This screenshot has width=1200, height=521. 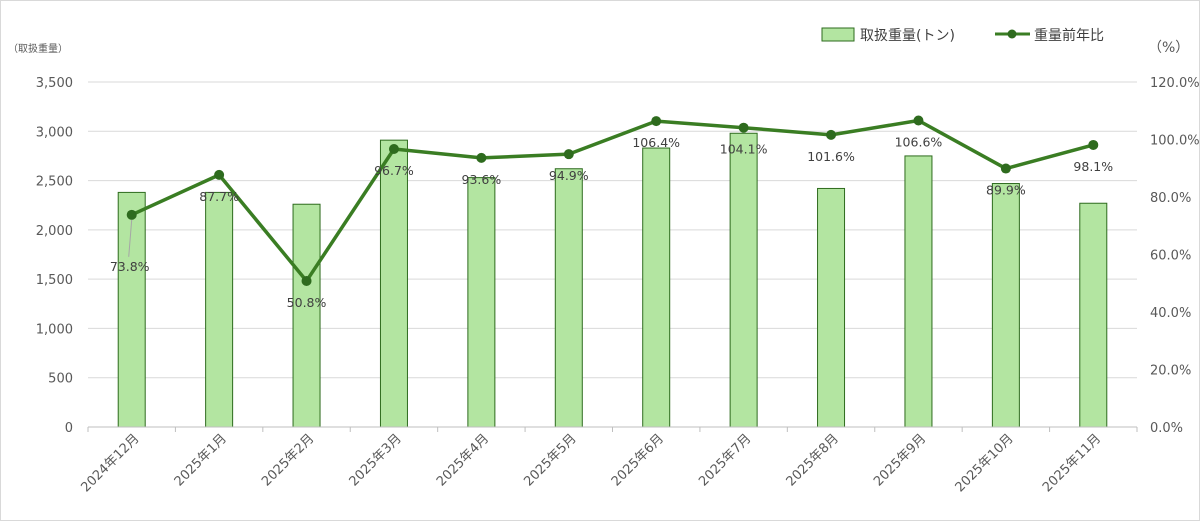 I want to click on x-tick-label: 2025年7月, so click(x=725, y=460).